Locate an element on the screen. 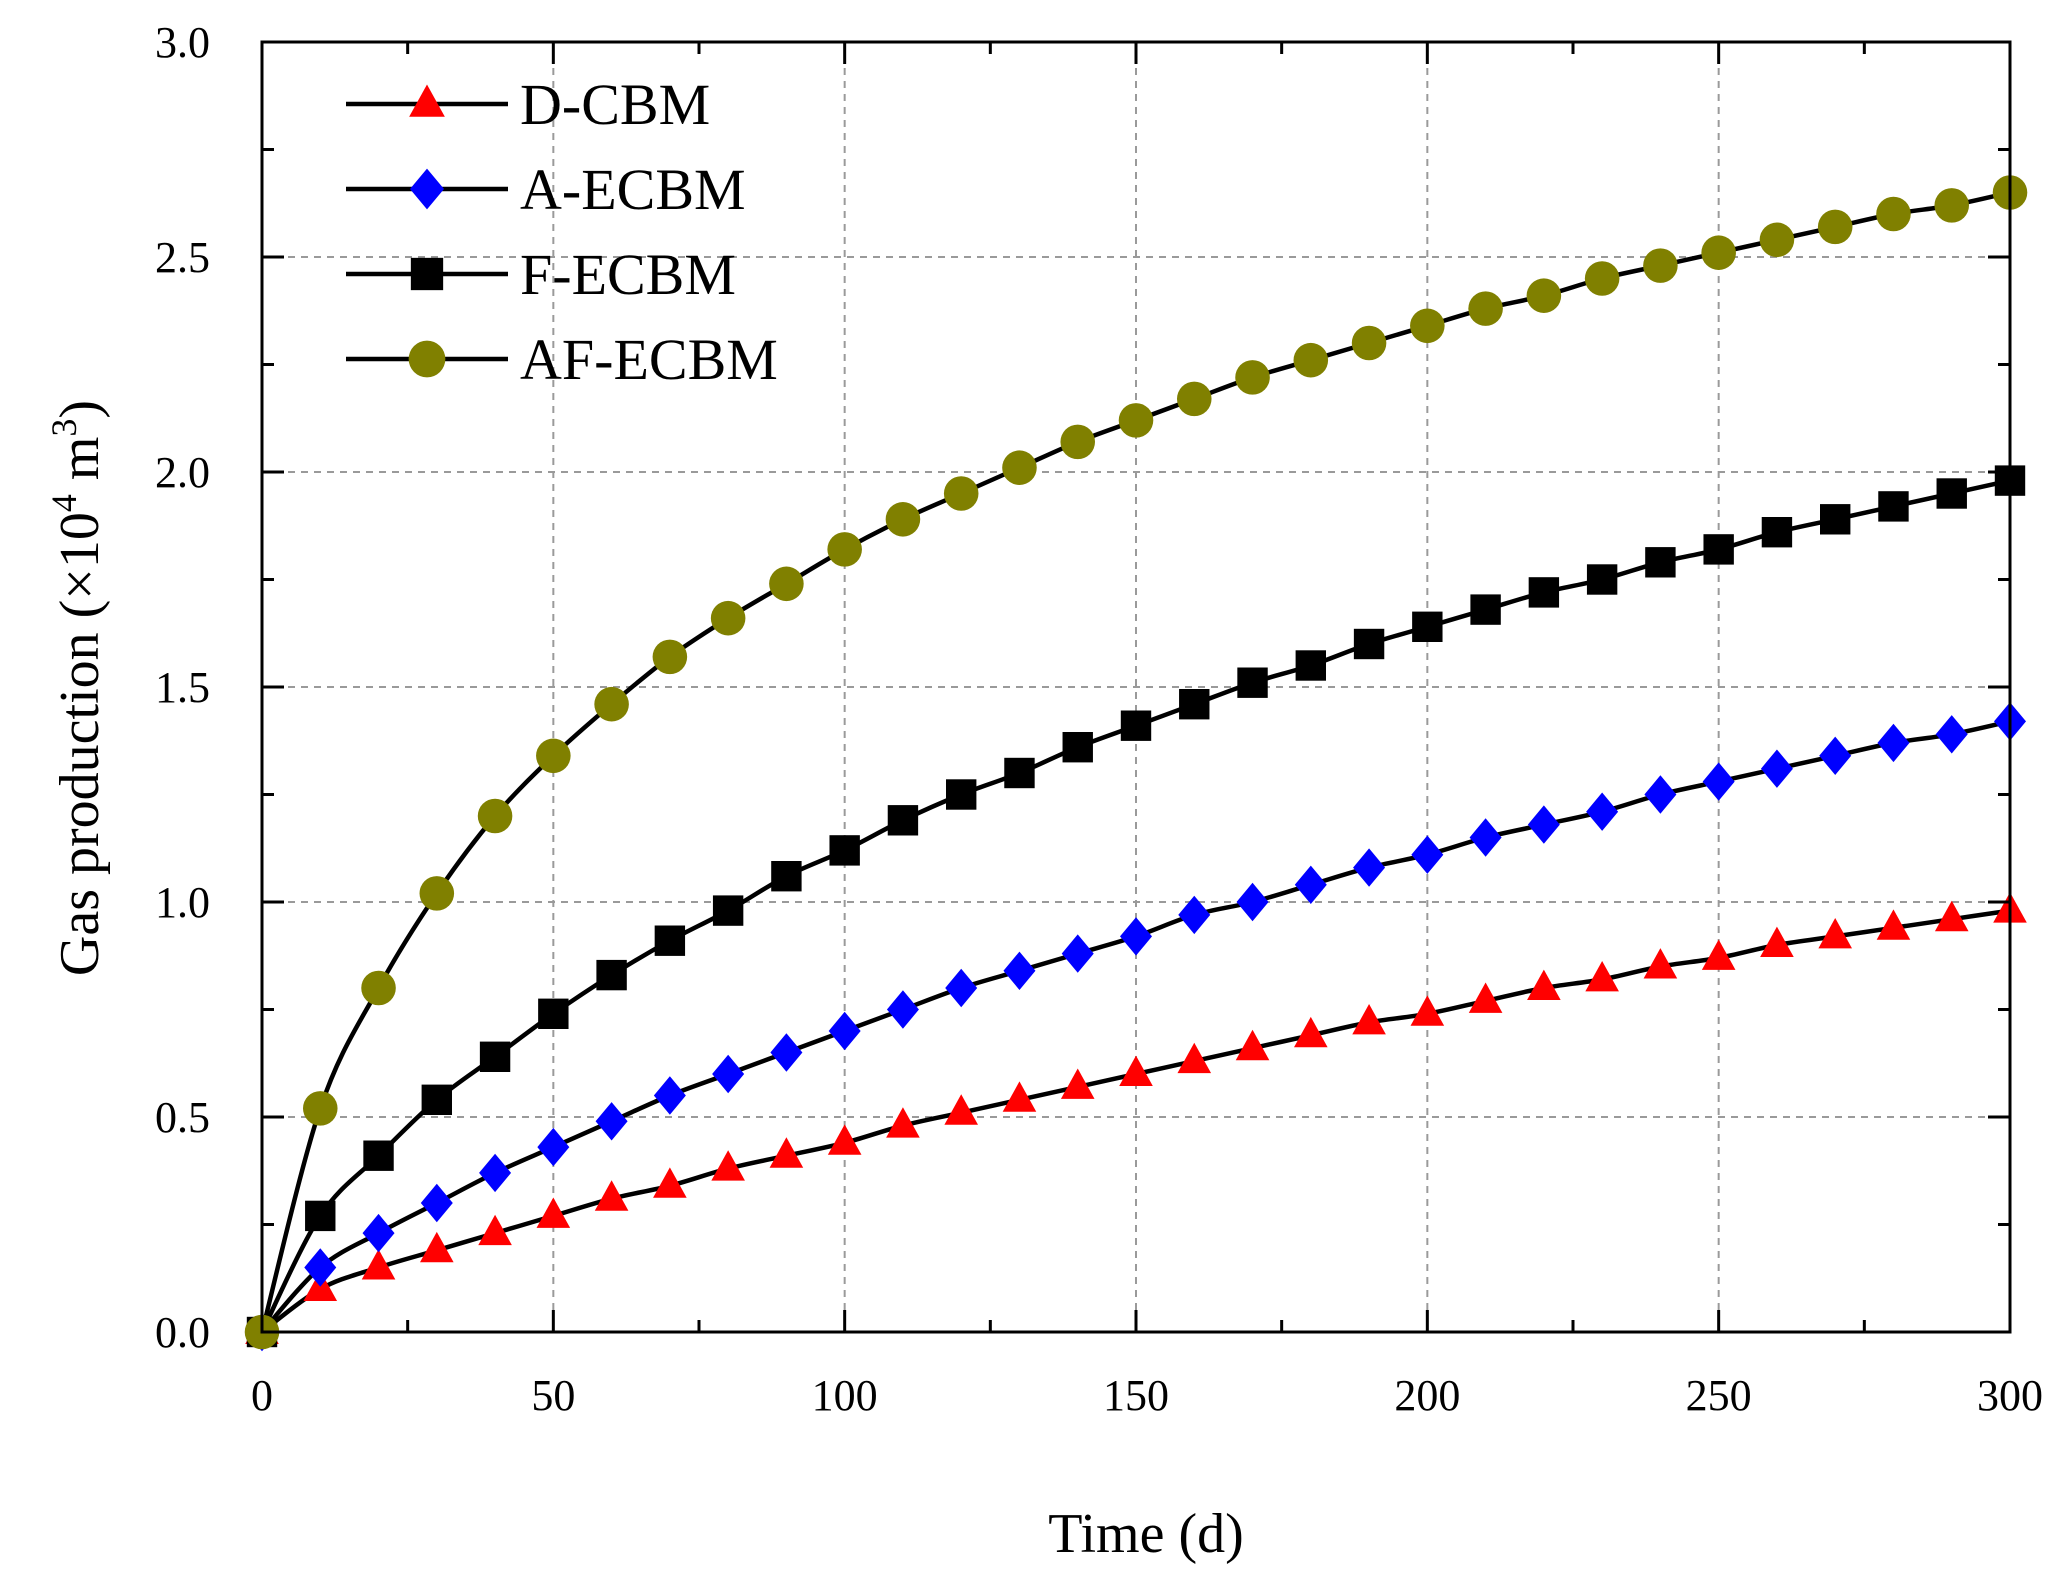  legend-marker-af-ecbm is located at coordinates (427, 359).